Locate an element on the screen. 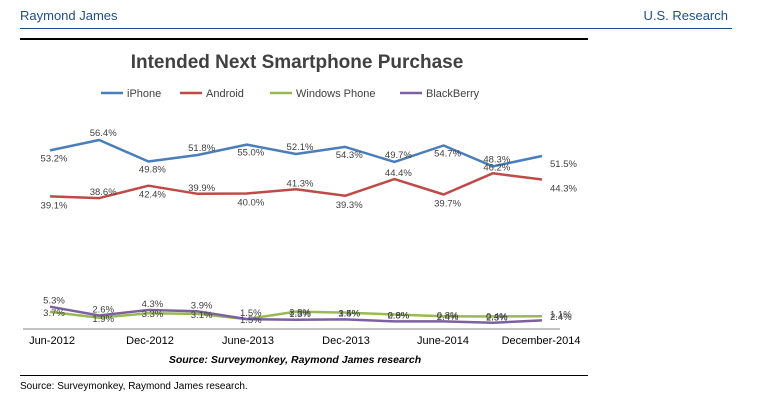  data-label-iphone: 56.4% is located at coordinates (103, 133).